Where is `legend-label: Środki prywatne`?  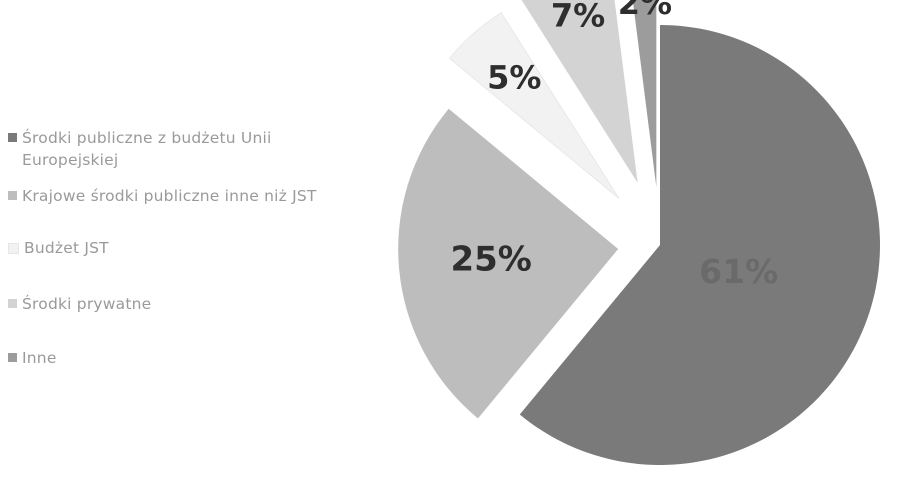 legend-label: Środki prywatne is located at coordinates (87, 304).